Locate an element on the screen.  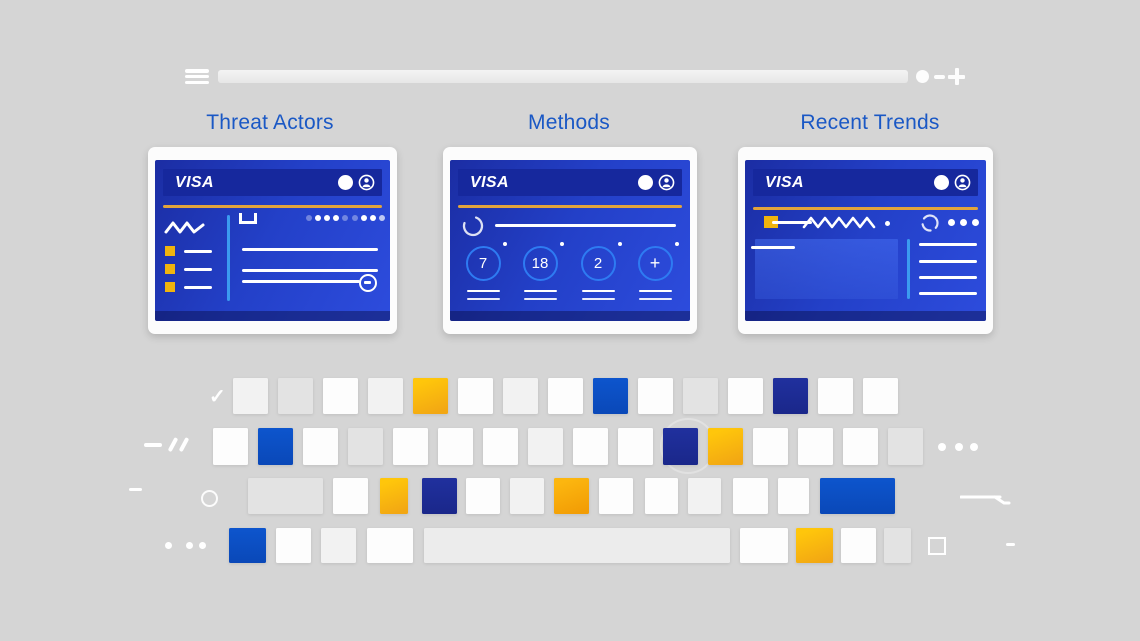
chart-label-line is located at coordinates (773, 247).